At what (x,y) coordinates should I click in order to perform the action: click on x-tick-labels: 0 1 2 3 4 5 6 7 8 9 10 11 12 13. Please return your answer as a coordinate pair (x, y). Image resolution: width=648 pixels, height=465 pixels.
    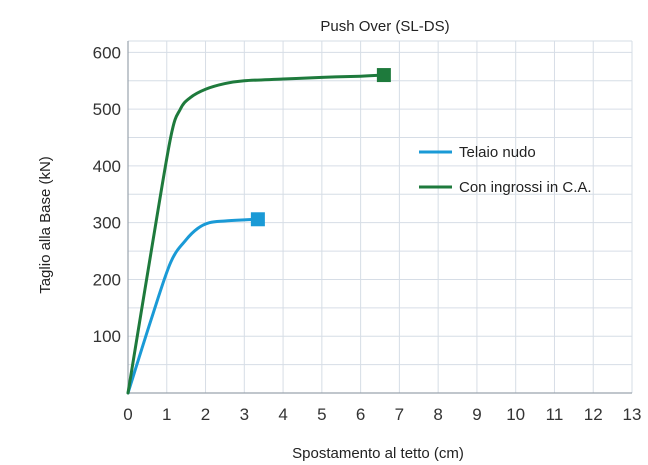
    Looking at the image, I should click on (382, 414).